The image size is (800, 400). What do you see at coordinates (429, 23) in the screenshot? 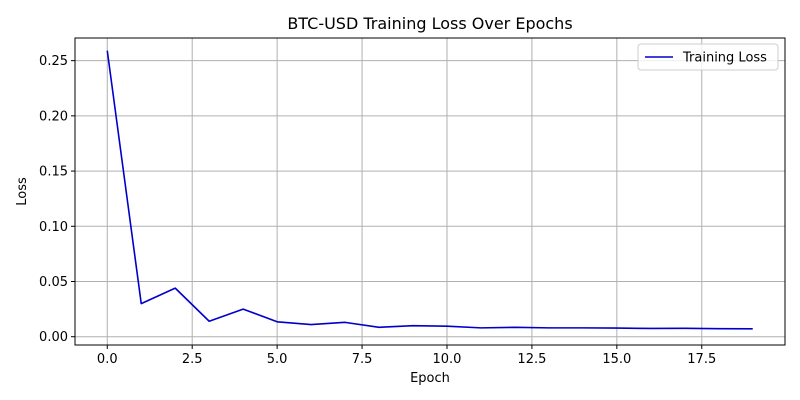
I see `chart-title: BTC-USD Training Loss Over Epochs` at bounding box center [429, 23].